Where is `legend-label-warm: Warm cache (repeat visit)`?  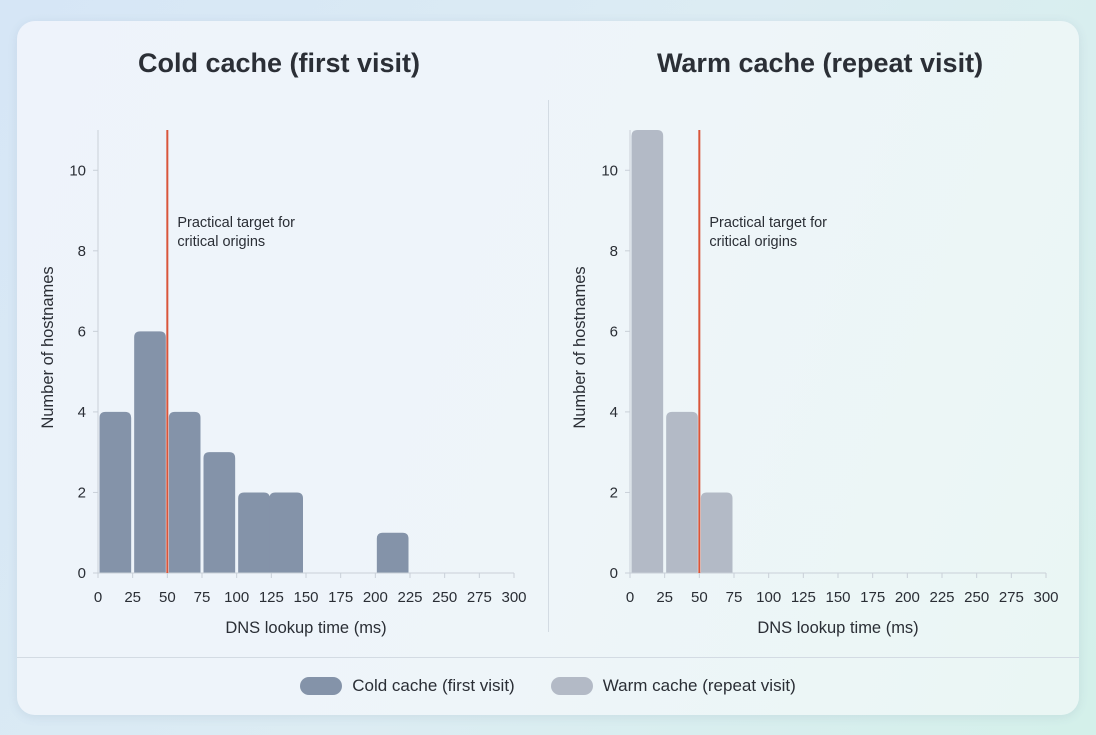 legend-label-warm: Warm cache (repeat visit) is located at coordinates (699, 685).